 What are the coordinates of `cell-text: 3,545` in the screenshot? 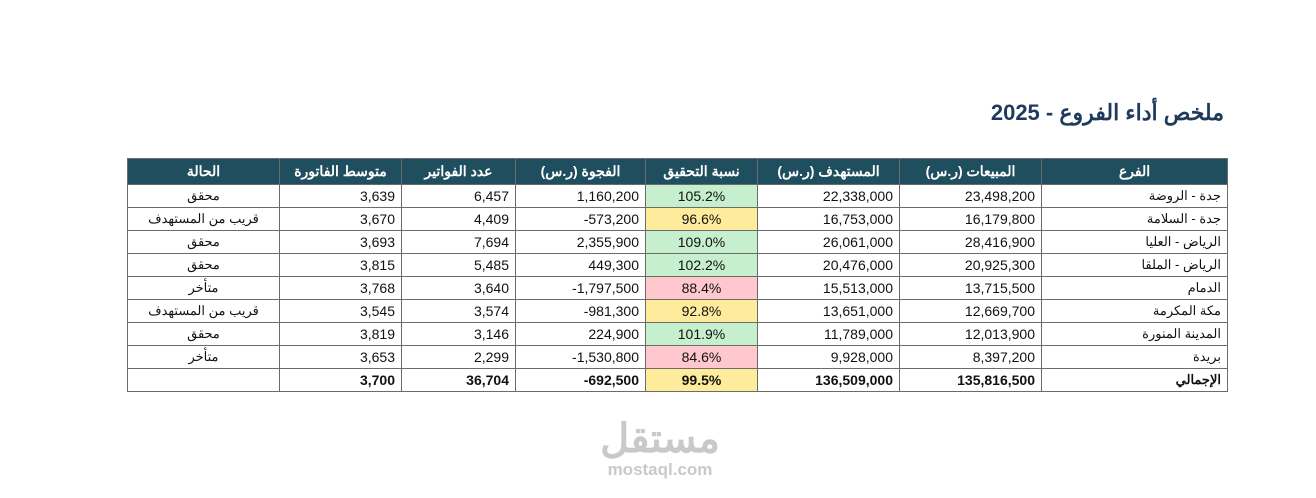 It's located at (377, 311).